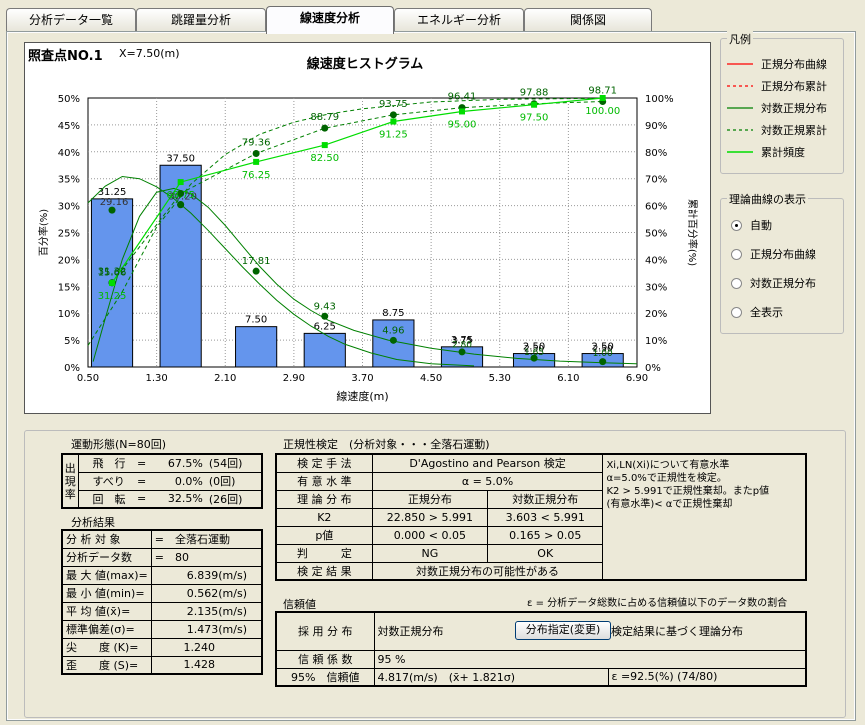  Describe the element at coordinates (106, 629) in the screenshot. I see `result-key: 標準偏差(σ)=` at that location.